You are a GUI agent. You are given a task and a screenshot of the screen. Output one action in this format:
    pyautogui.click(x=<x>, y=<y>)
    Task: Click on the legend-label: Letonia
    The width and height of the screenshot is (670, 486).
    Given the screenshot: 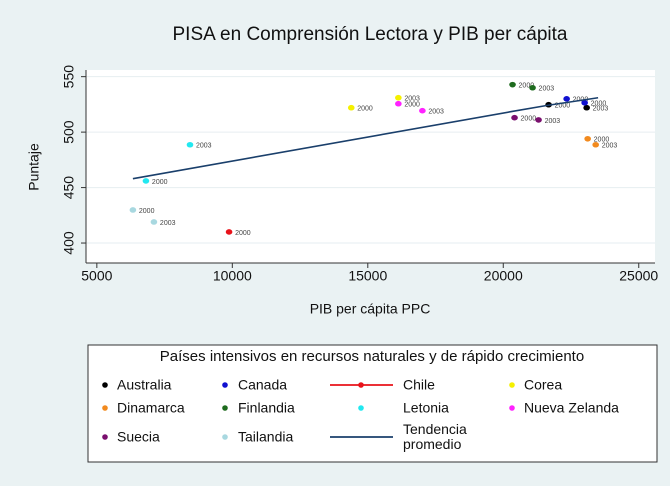 What is the action you would take?
    pyautogui.click(x=426, y=408)
    